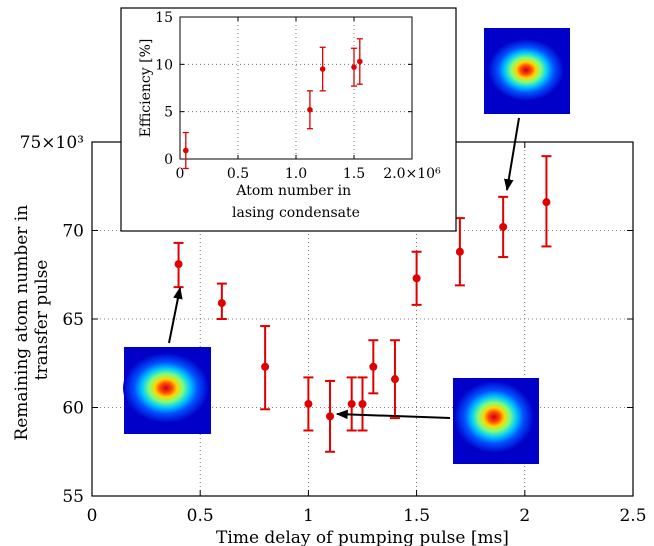 Image resolution: width=654 pixels, height=546 pixels. What do you see at coordinates (296, 202) in the screenshot?
I see `inset-xlabel: Atom number in lasing condensate` at bounding box center [296, 202].